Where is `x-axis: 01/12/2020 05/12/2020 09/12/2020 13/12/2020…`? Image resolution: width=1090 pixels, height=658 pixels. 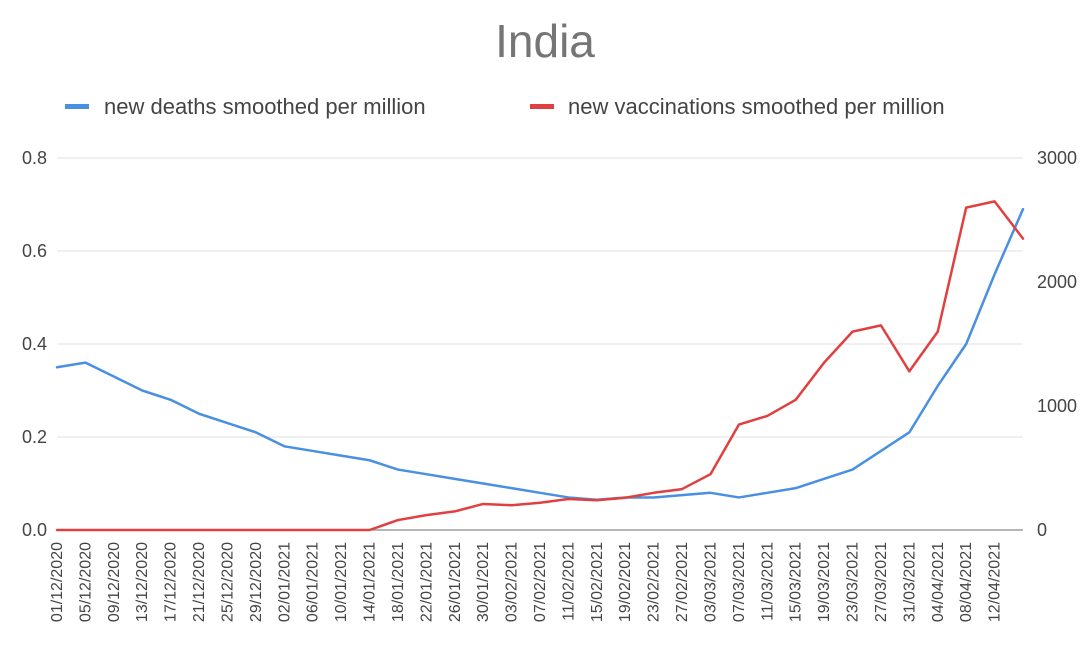
x-axis: 01/12/2020 05/12/2020 09/12/2020 13/12/2020… is located at coordinates (526, 582).